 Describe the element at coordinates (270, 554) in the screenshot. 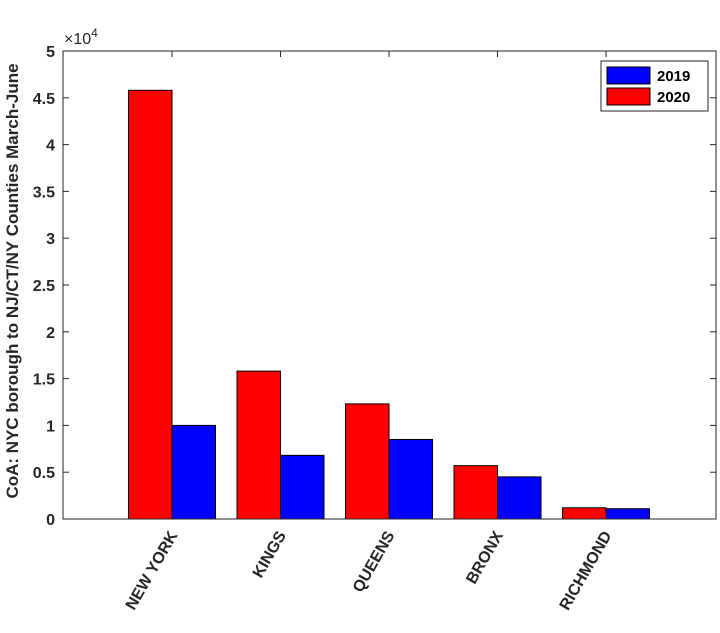

I see `x-category-label: KINGS` at that location.